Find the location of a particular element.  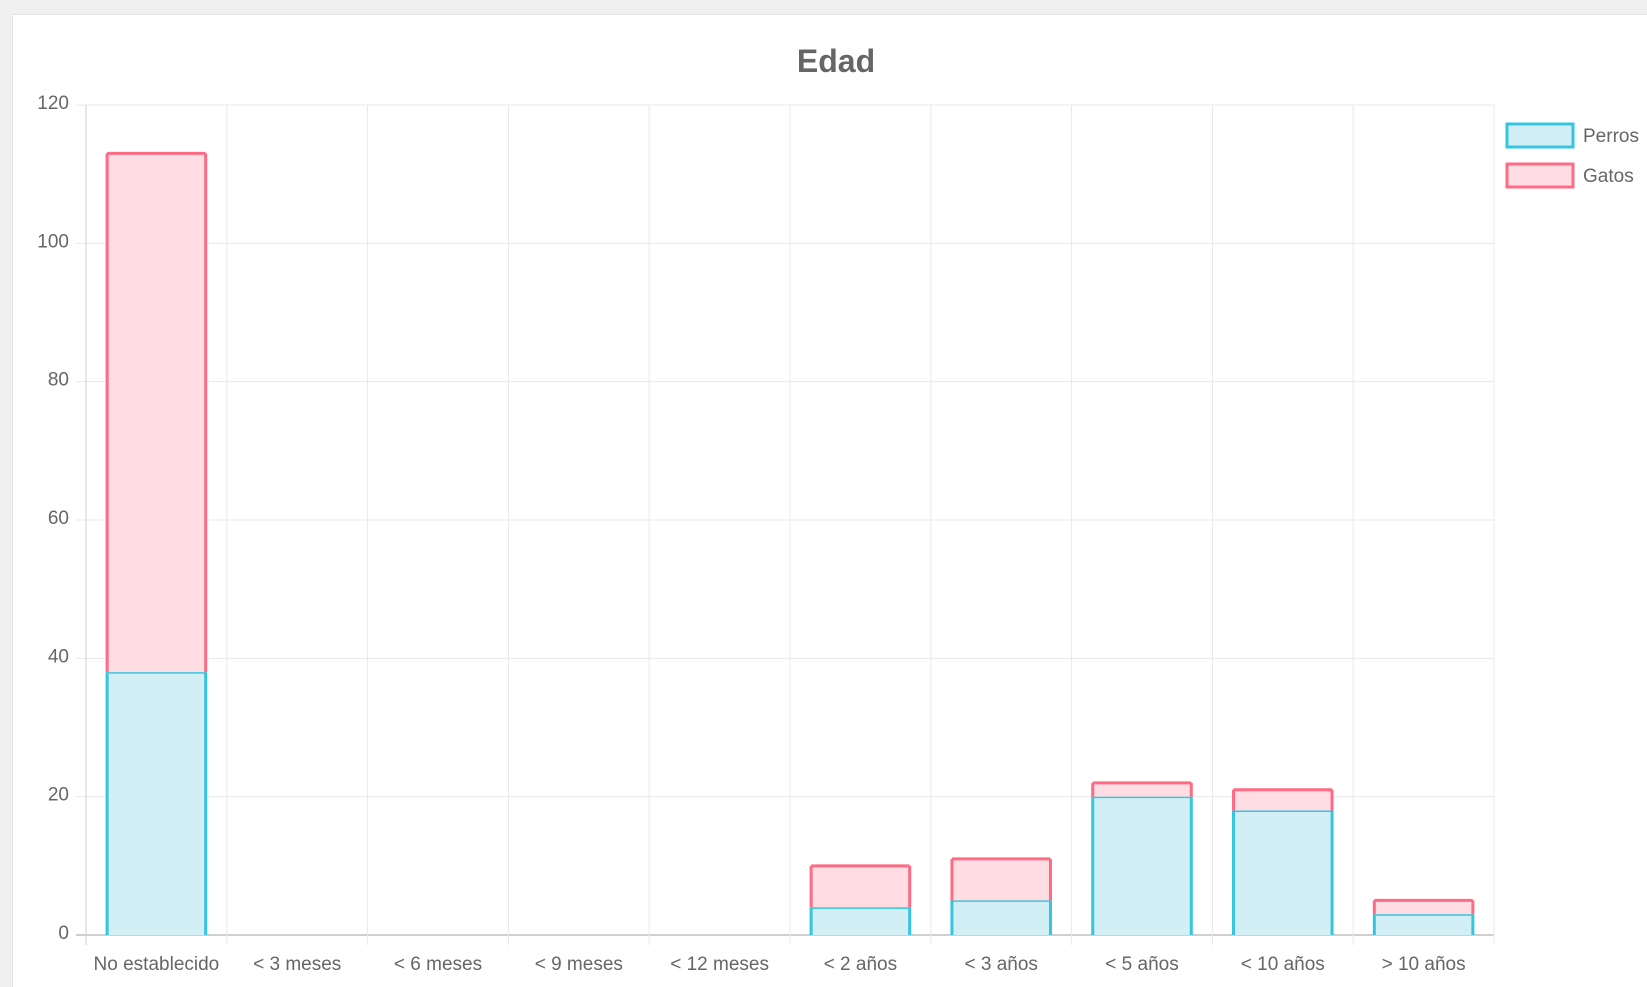

x-tick-label: < 9 meses is located at coordinates (579, 964).